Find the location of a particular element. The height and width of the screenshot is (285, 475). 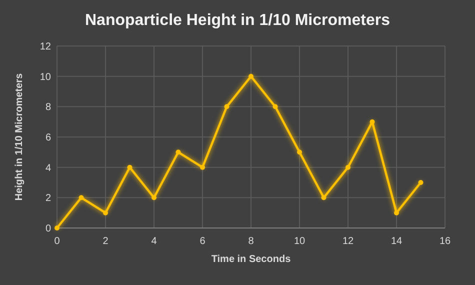

x-tick-label: 12 is located at coordinates (348, 241).